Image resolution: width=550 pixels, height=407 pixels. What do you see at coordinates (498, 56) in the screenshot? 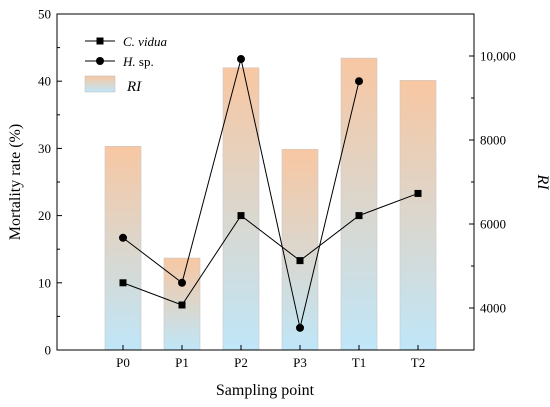
I see `right-tick-label: 10,000` at bounding box center [498, 56].